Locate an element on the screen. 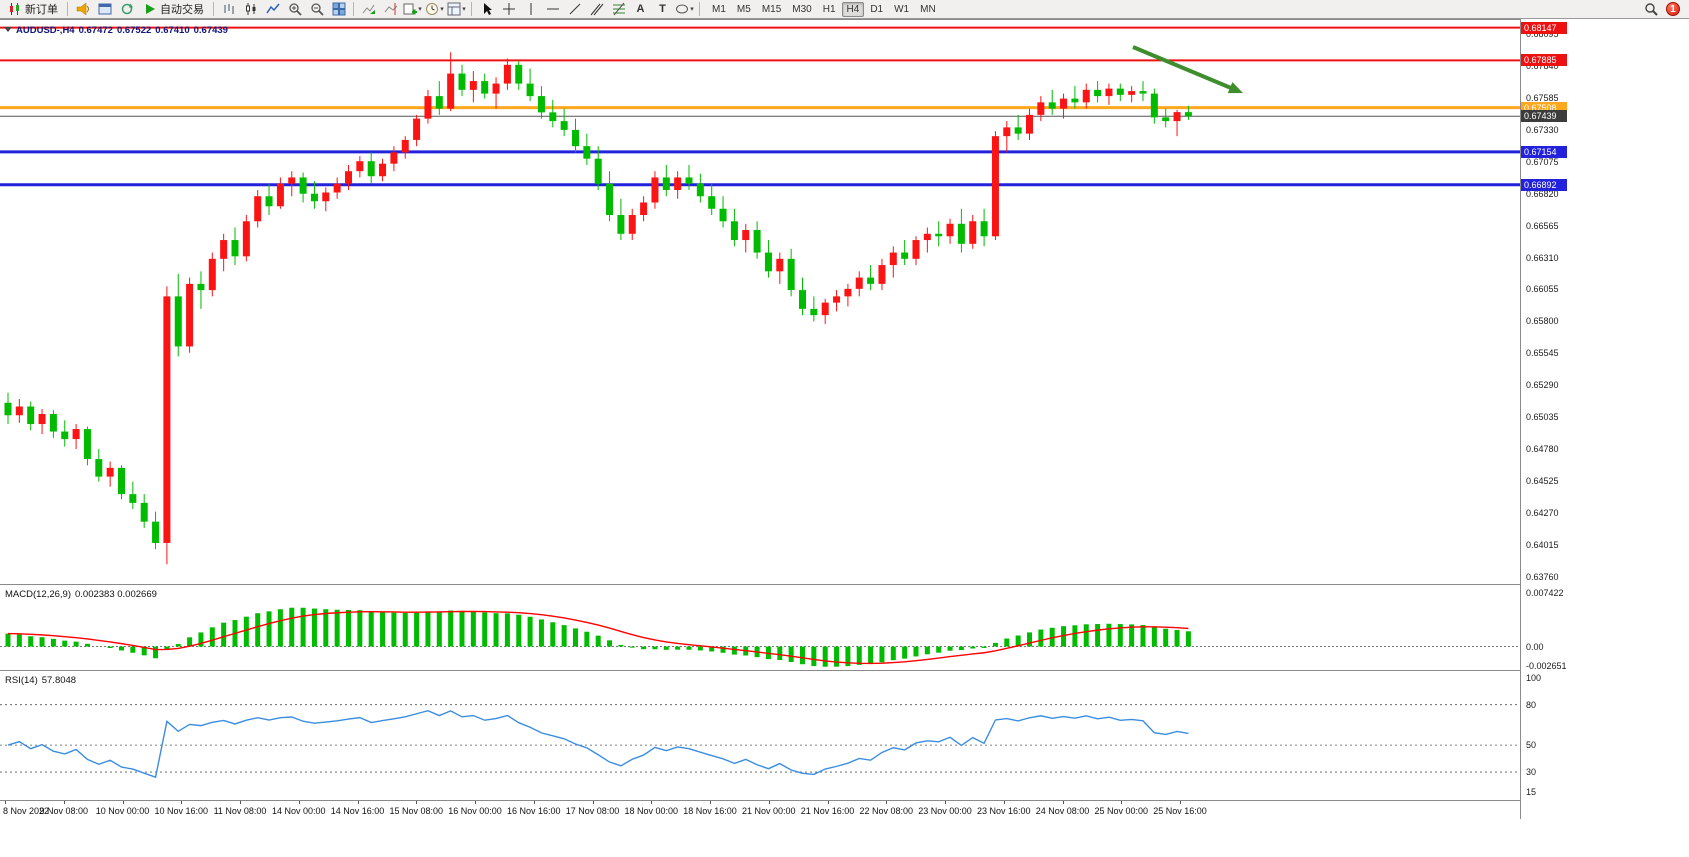  equidistant-channel-icon is located at coordinates (596, 9).